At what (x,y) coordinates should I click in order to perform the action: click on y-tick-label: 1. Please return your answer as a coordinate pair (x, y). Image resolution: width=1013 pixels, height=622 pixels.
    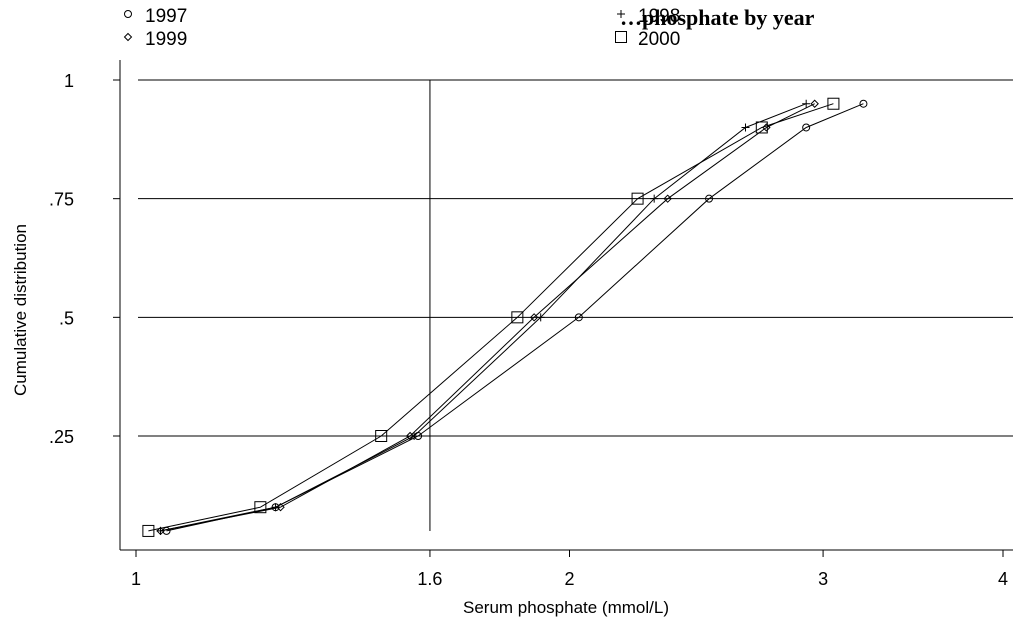
    Looking at the image, I should click on (69, 81).